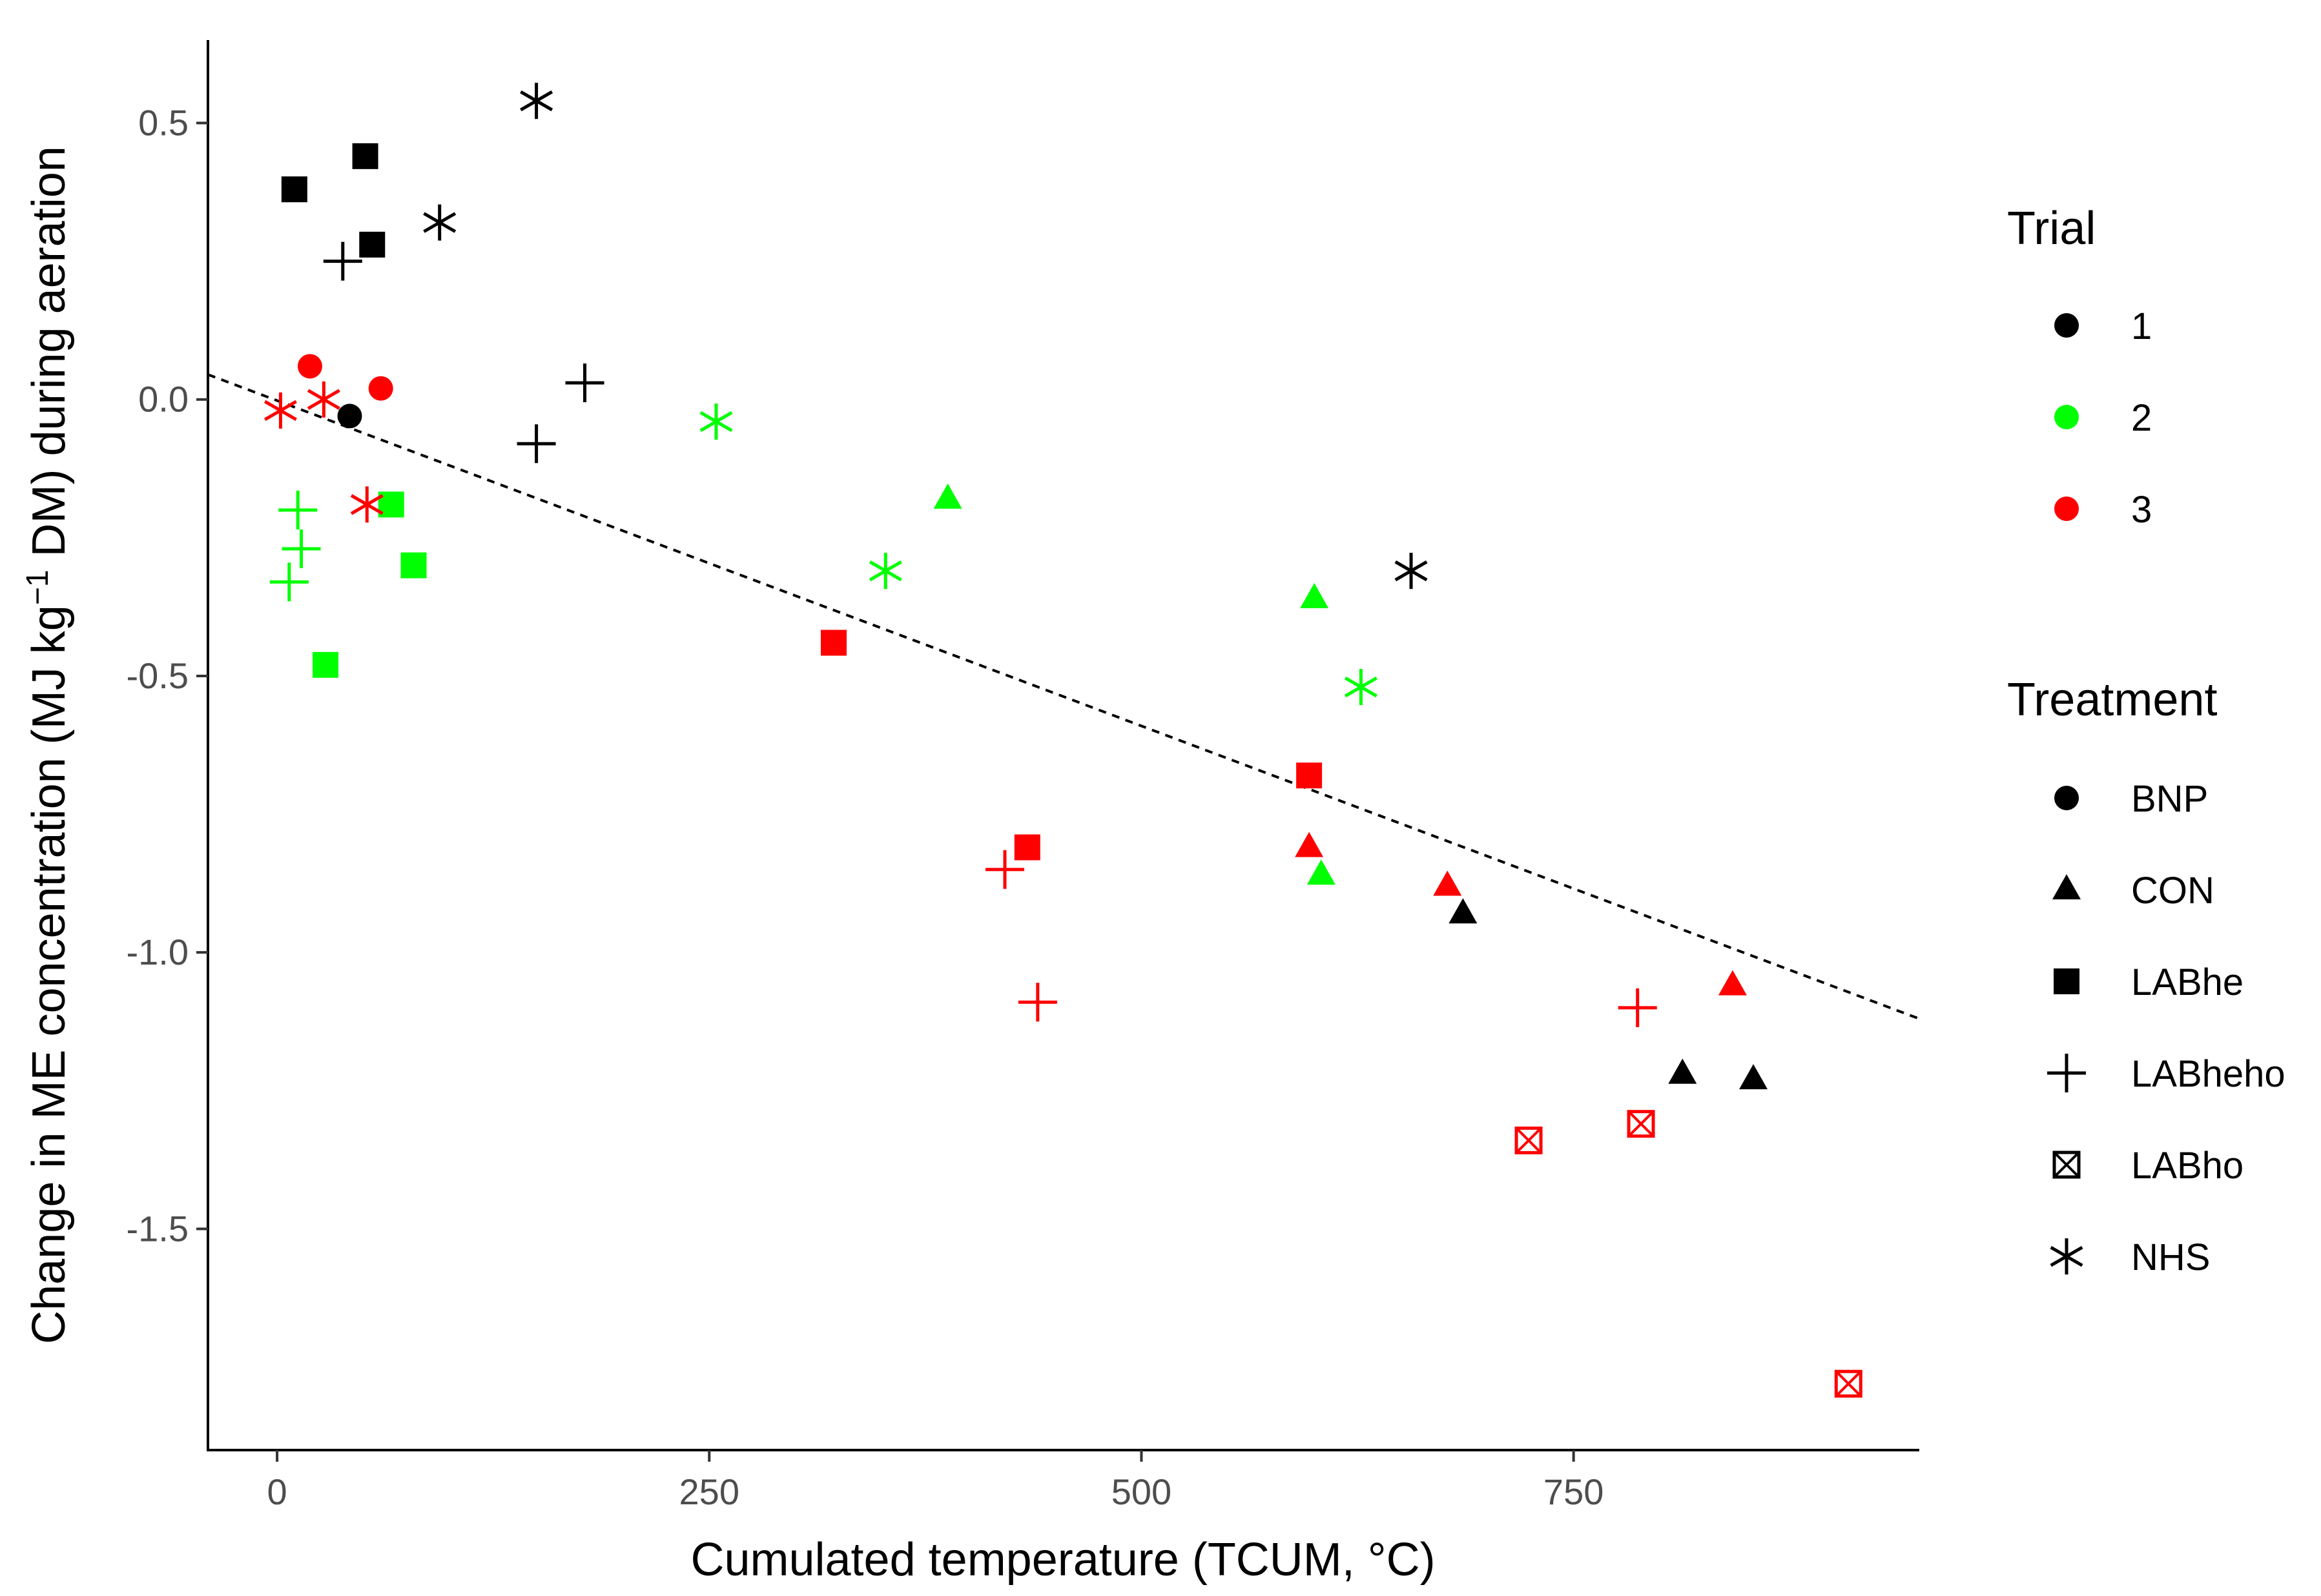 Image resolution: width=2321 pixels, height=1596 pixels. Describe the element at coordinates (2166, 1028) in the screenshot. I see `legend-treatment-items: BNP CON LABhe LABheho LABho NHS` at that location.